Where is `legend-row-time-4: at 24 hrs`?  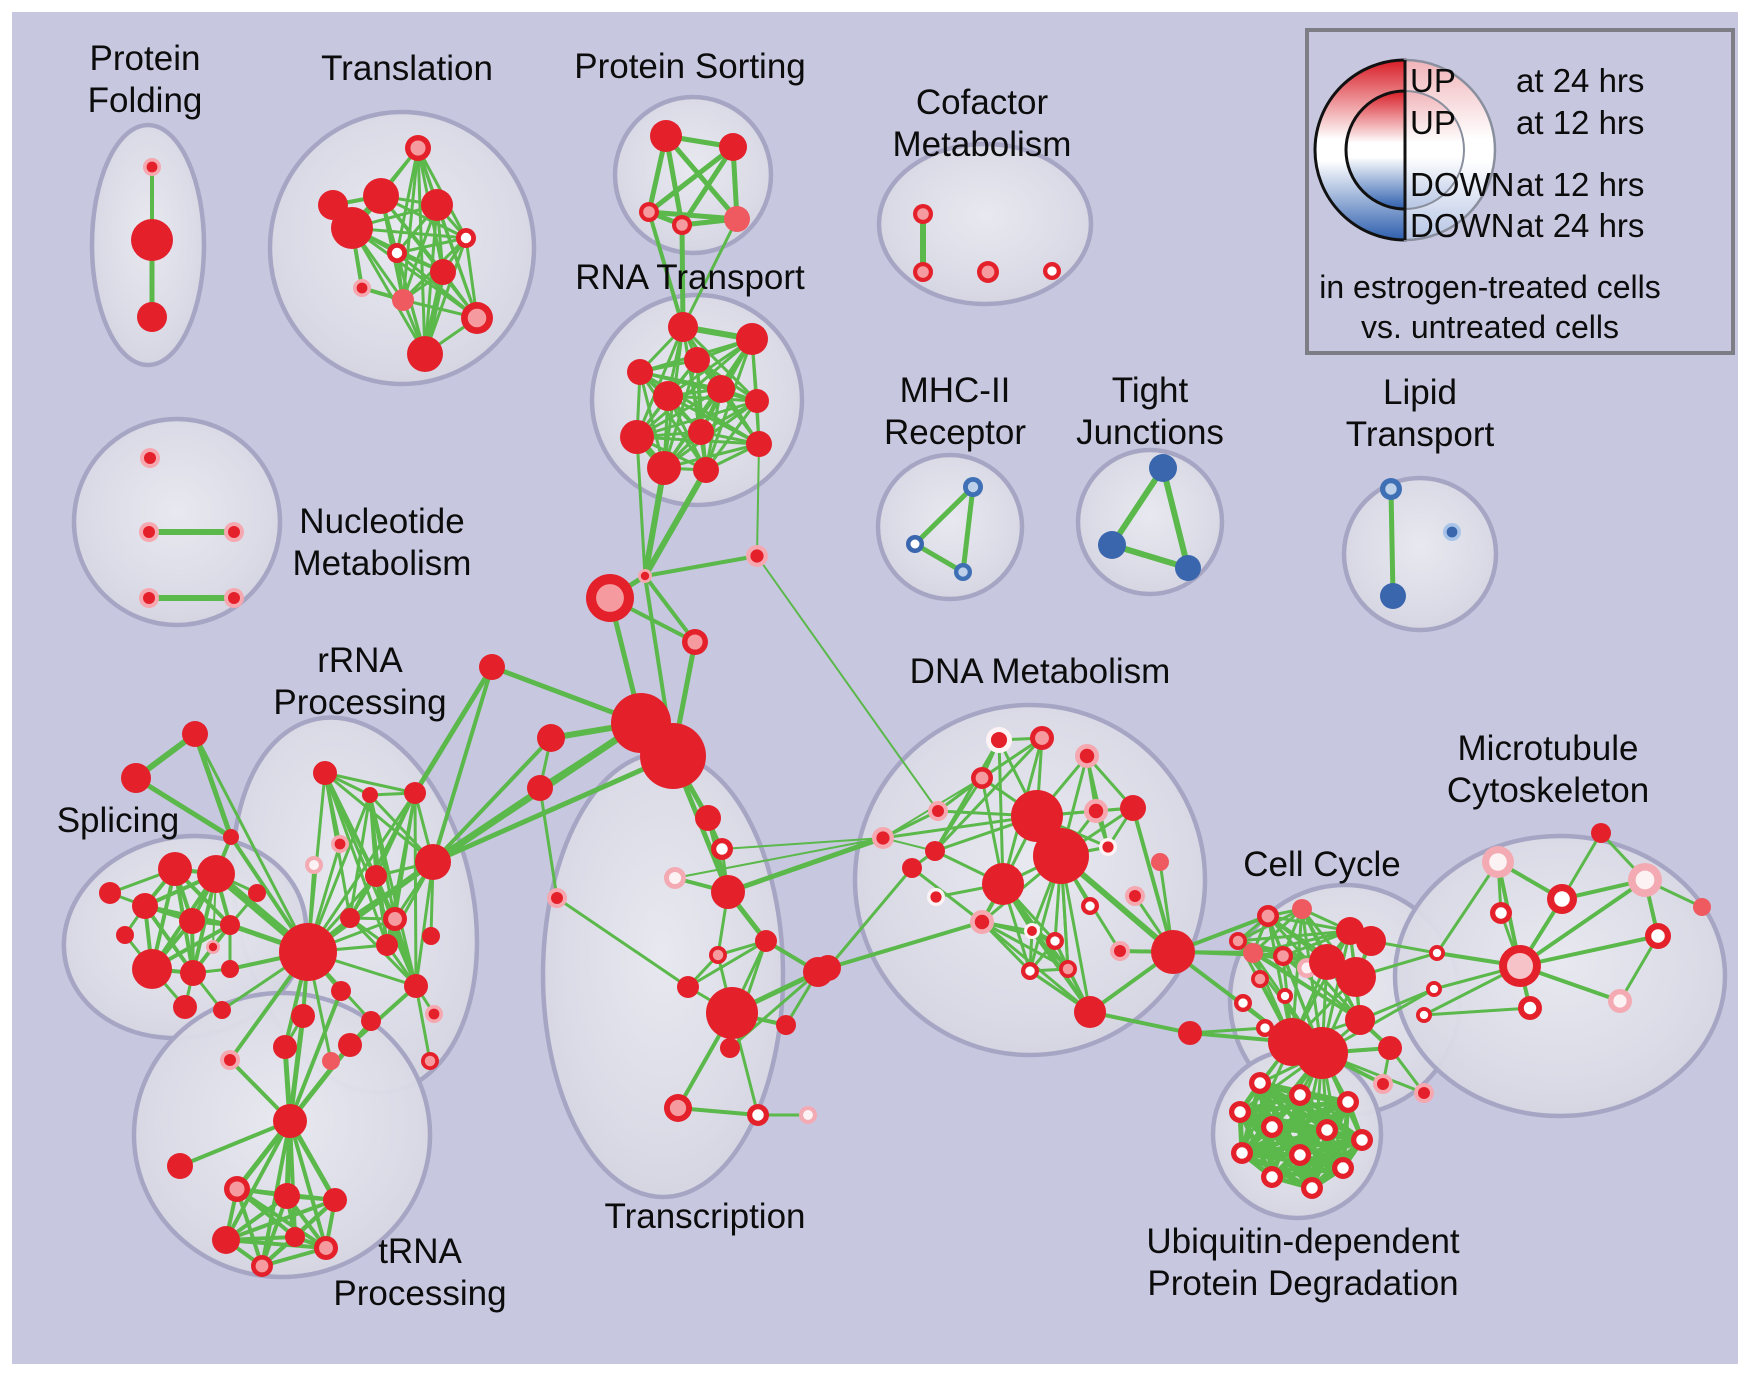 legend-row-time-4: at 24 hrs is located at coordinates (1580, 225).